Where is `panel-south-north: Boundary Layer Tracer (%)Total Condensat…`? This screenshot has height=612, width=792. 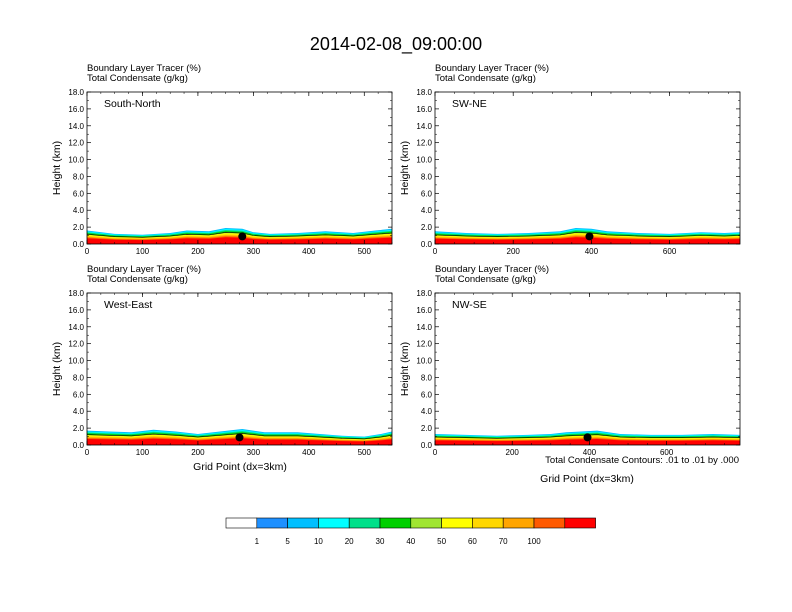 panel-south-north: Boundary Layer Tracer (%)Total Condensat… is located at coordinates (222, 159).